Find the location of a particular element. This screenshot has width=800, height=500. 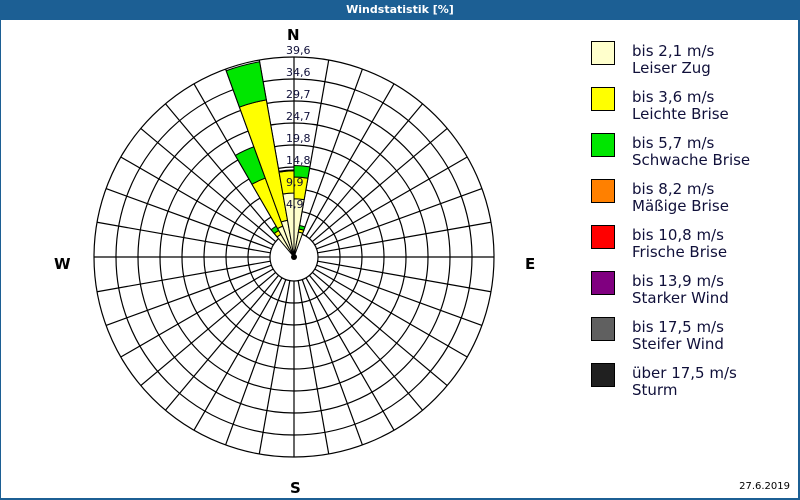

ring-label: 9,9 is located at coordinates (295, 182).